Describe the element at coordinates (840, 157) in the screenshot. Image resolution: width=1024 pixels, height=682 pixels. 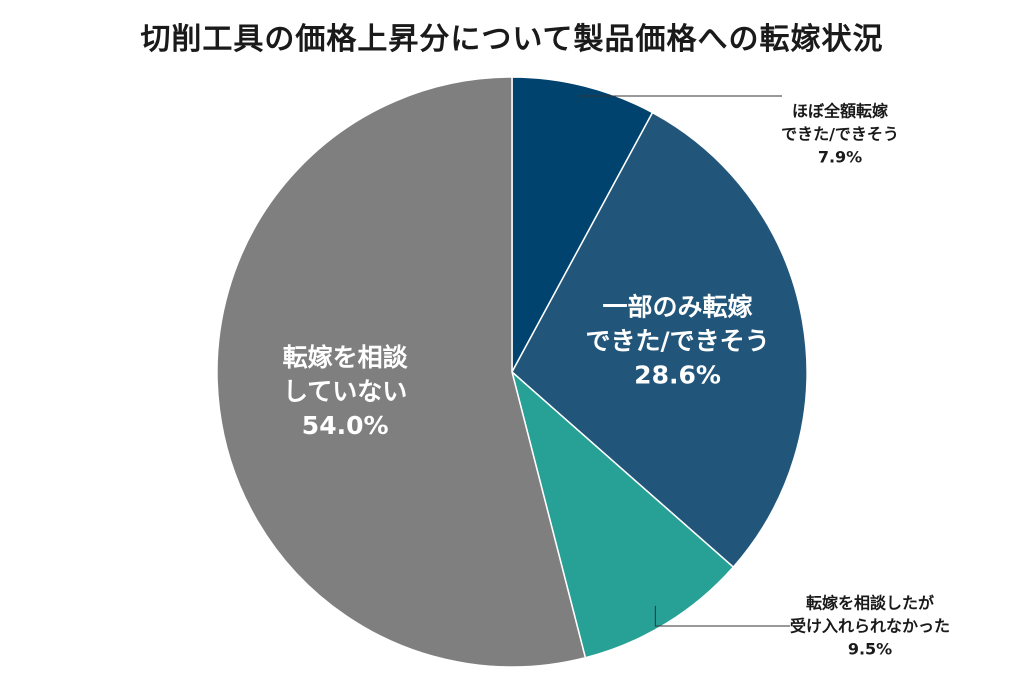
I see `slice-value-label: 7.9%` at that location.